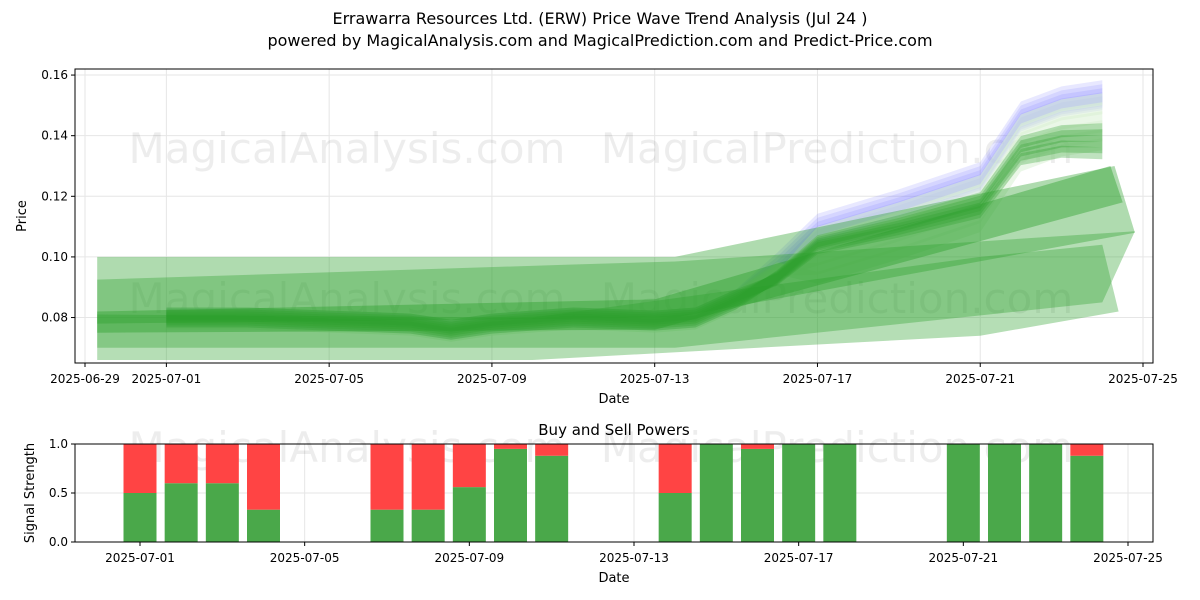  I want to click on y-tick-label: 0.14, so click(54, 136).